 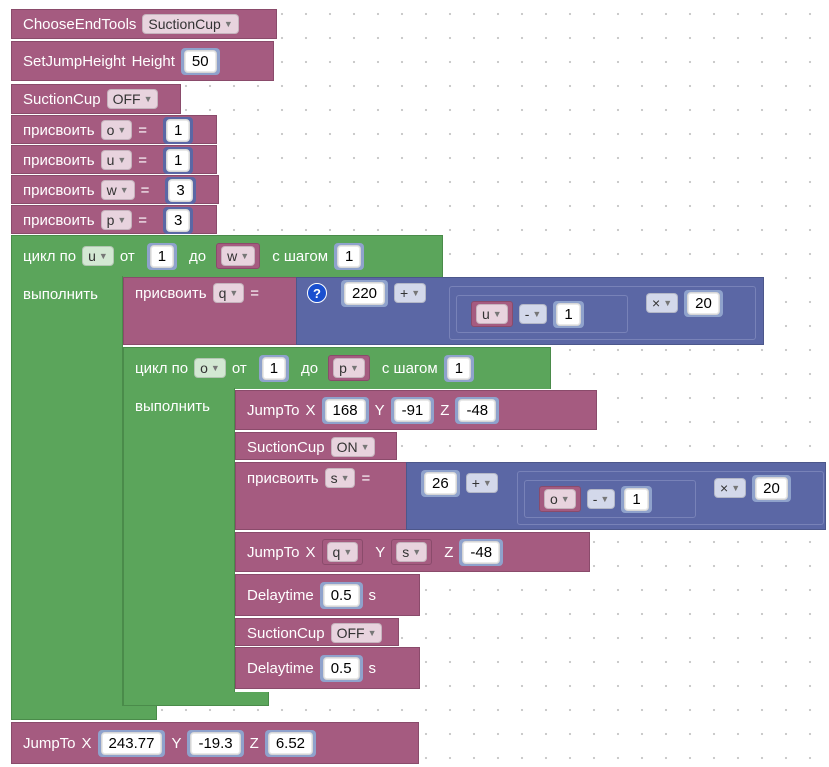 I want to click on jump-to-block-final: JumpTo X 243.77 Y -19.3 Z 6.52, so click(x=215, y=743).